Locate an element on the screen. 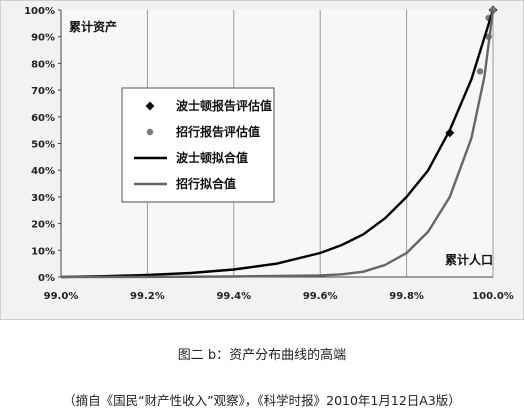  y-tick-label: 60% is located at coordinates (43, 118).